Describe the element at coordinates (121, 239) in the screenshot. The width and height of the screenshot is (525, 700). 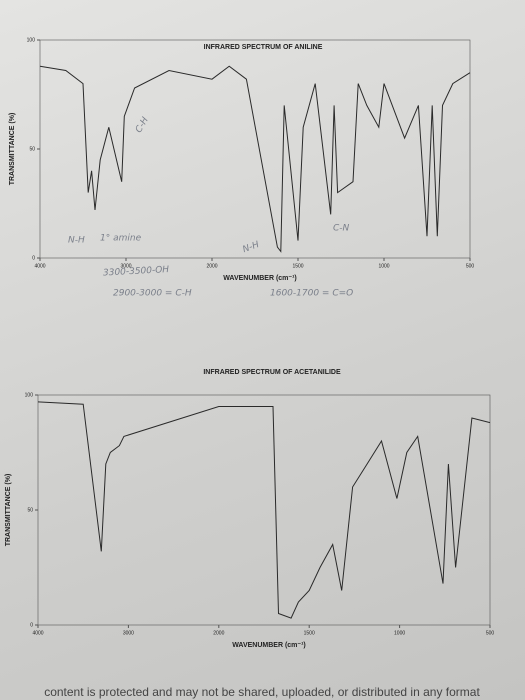
I see `handwritten-note: 1° amine` at that location.